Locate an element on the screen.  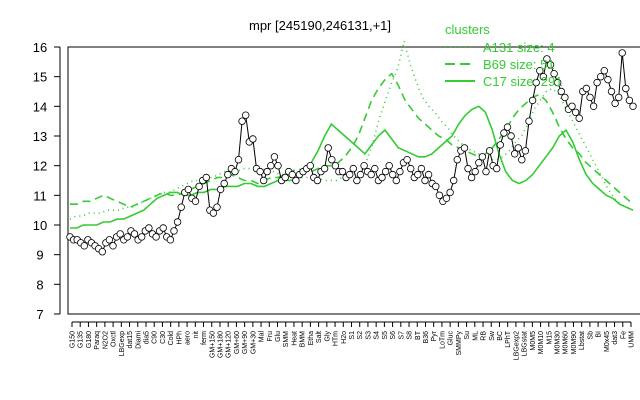
x-tick-label: C30 is located at coordinates (163, 337).